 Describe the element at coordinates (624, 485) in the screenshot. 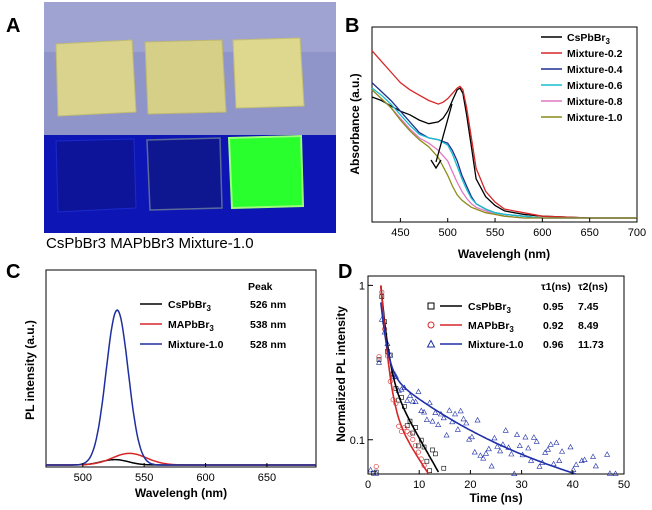

I see `x-tick-label-50: 50` at that location.